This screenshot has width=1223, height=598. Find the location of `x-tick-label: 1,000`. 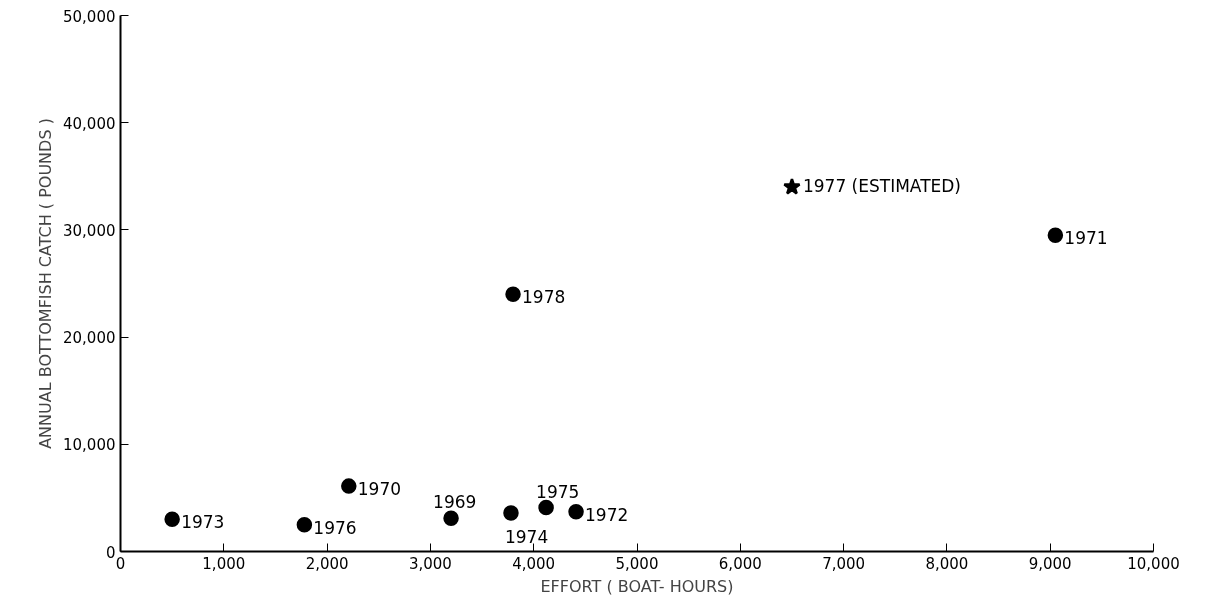

x-tick-label: 1,000 is located at coordinates (224, 563).